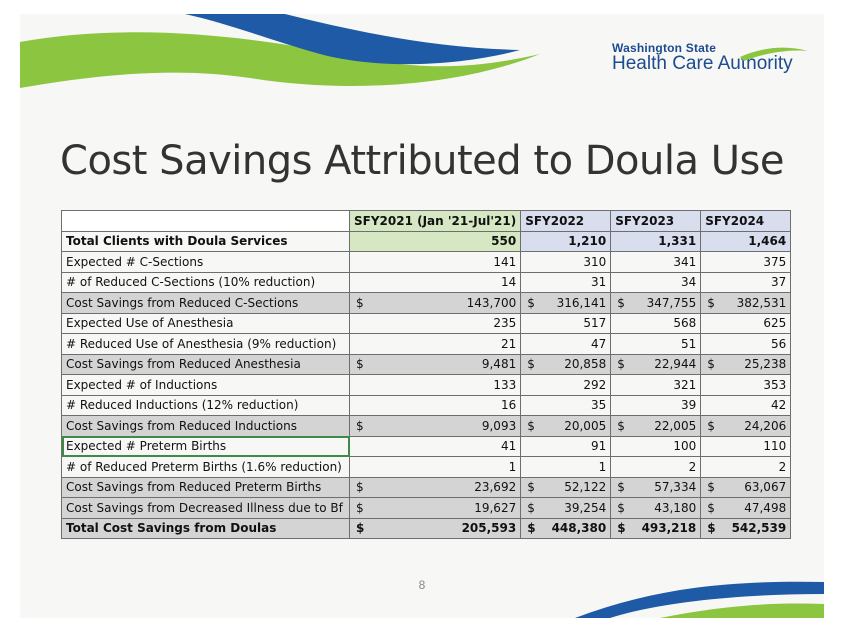 This screenshot has height=644, width=850. Describe the element at coordinates (435, 303) in the screenshot. I see `cell-value: $143,700` at that location.